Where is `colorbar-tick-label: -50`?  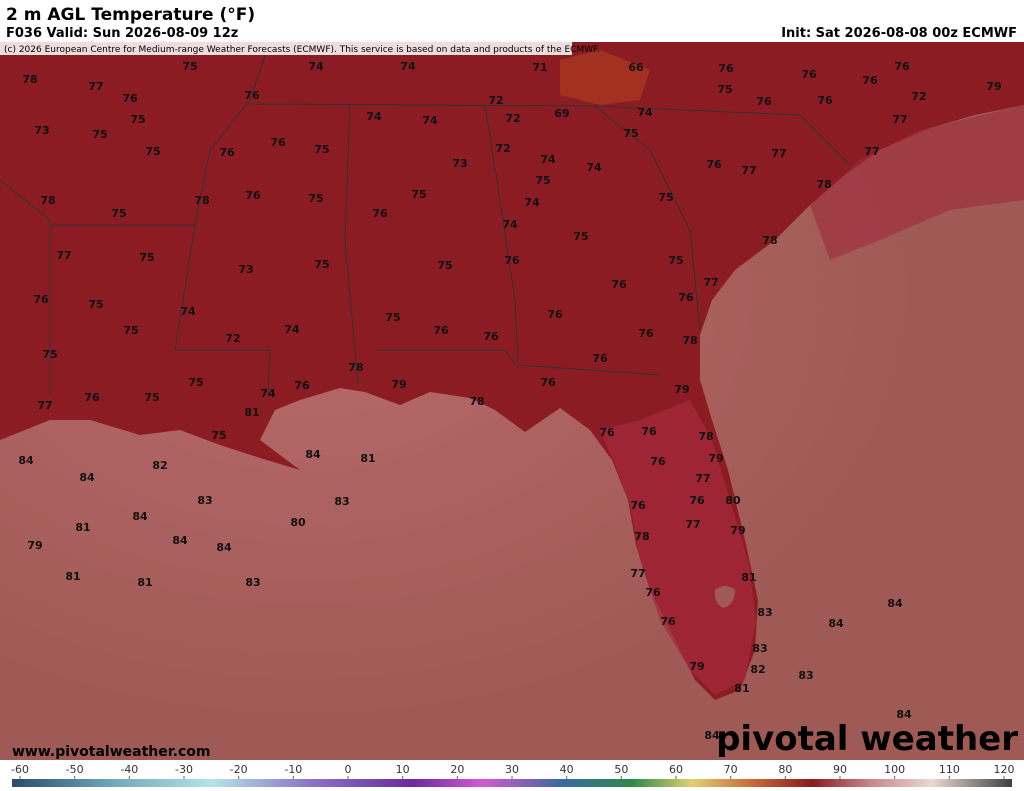 colorbar-tick-label: -50 is located at coordinates (75, 769).